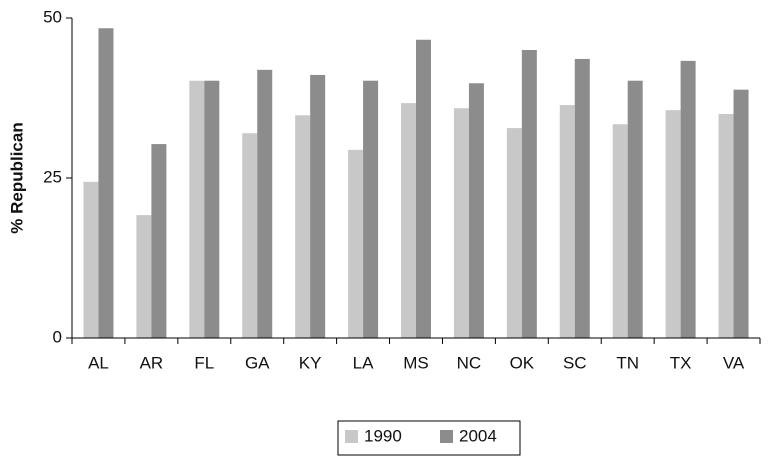 Image resolution: width=772 pixels, height=462 pixels. I want to click on x-tick-label: KY, so click(310, 362).